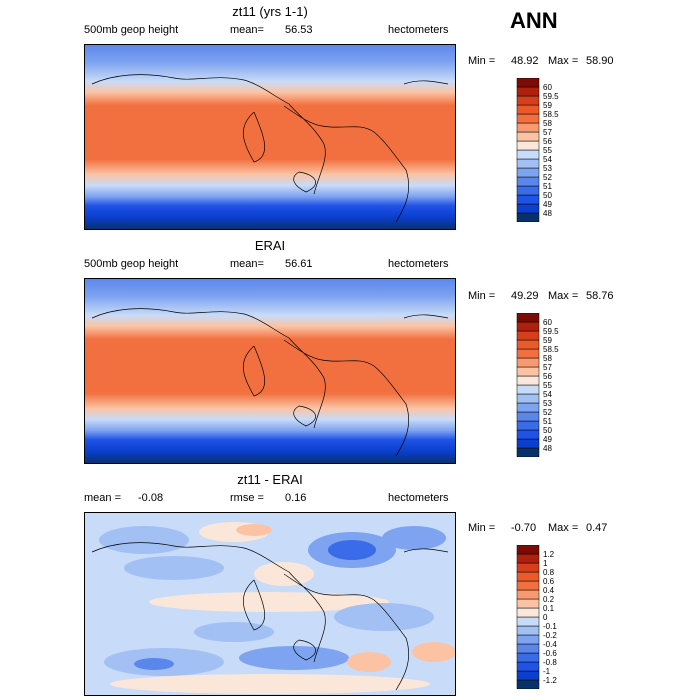 Image resolution: width=700 pixels, height=700 pixels. Describe the element at coordinates (270, 11) in the screenshot. I see `panel1-title: zt11 (yrs 1-1)` at that location.